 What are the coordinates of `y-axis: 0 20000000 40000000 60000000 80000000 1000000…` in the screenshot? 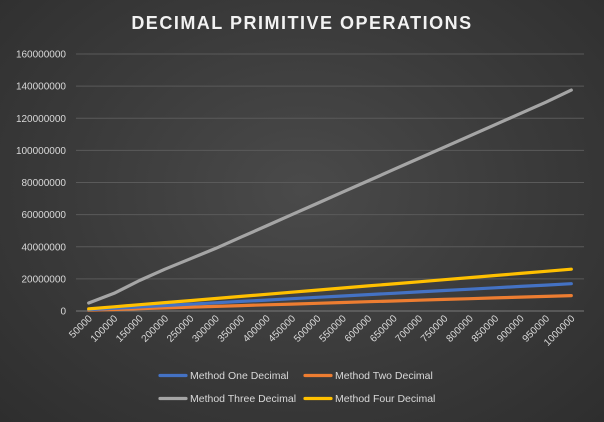 It's located at (41, 184).